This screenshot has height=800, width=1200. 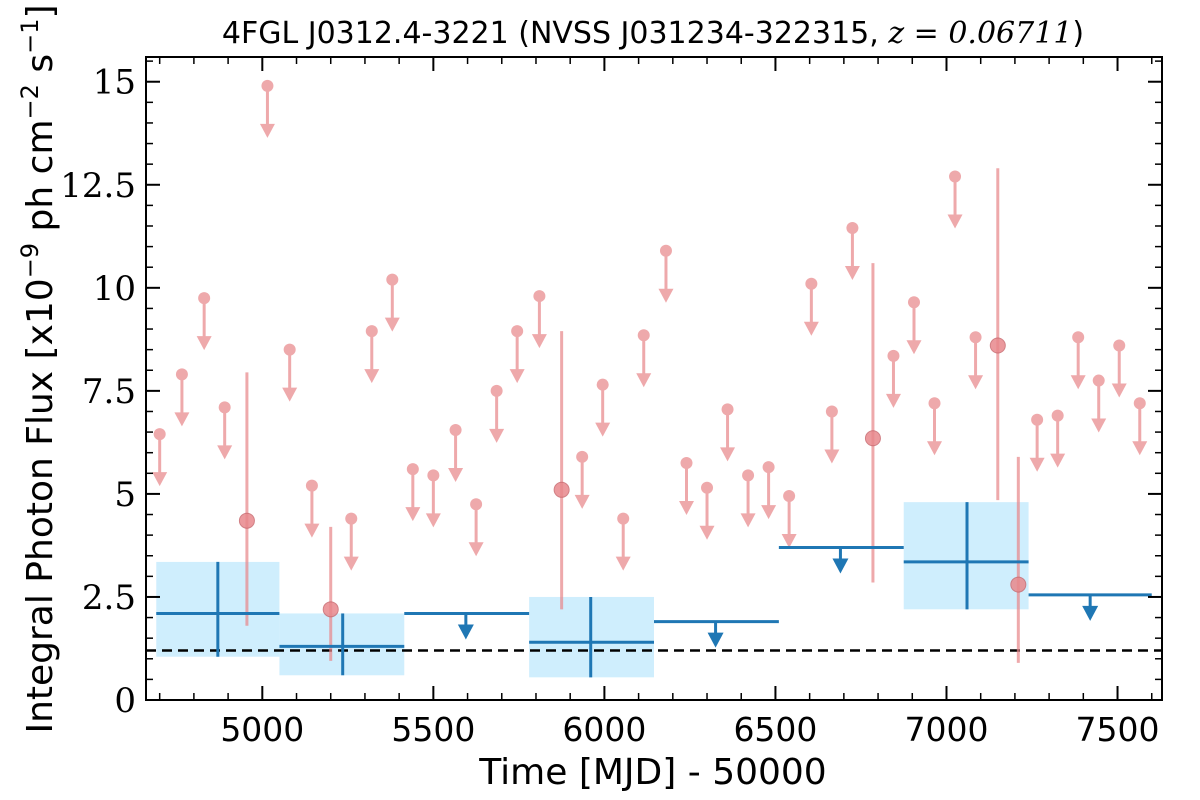 I want to click on y-tick-label: 7.5, so click(x=109, y=392).